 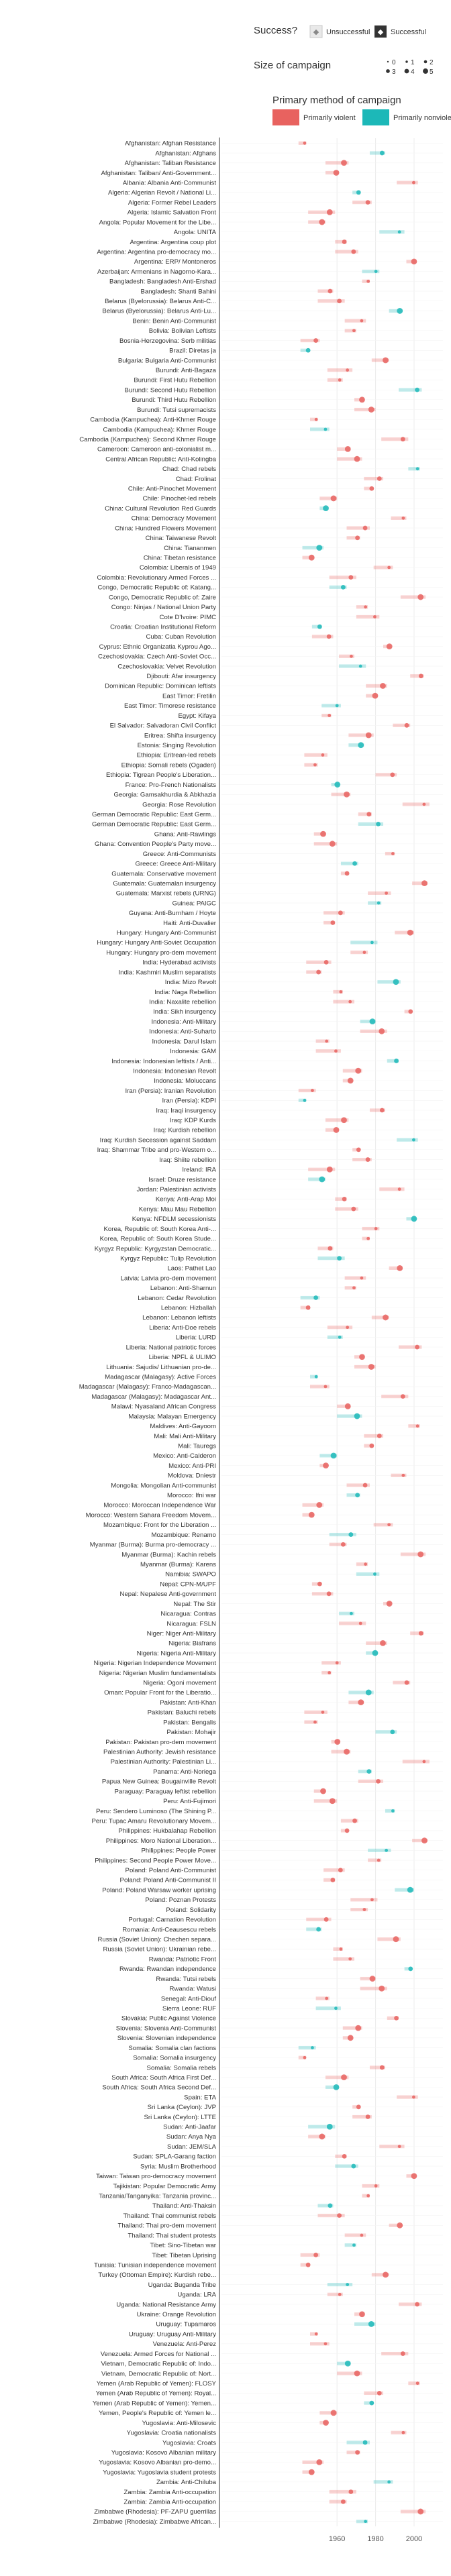 I want to click on campaign-label-84: India: Kashmiri Muslim separatists, so click(x=167, y=972).